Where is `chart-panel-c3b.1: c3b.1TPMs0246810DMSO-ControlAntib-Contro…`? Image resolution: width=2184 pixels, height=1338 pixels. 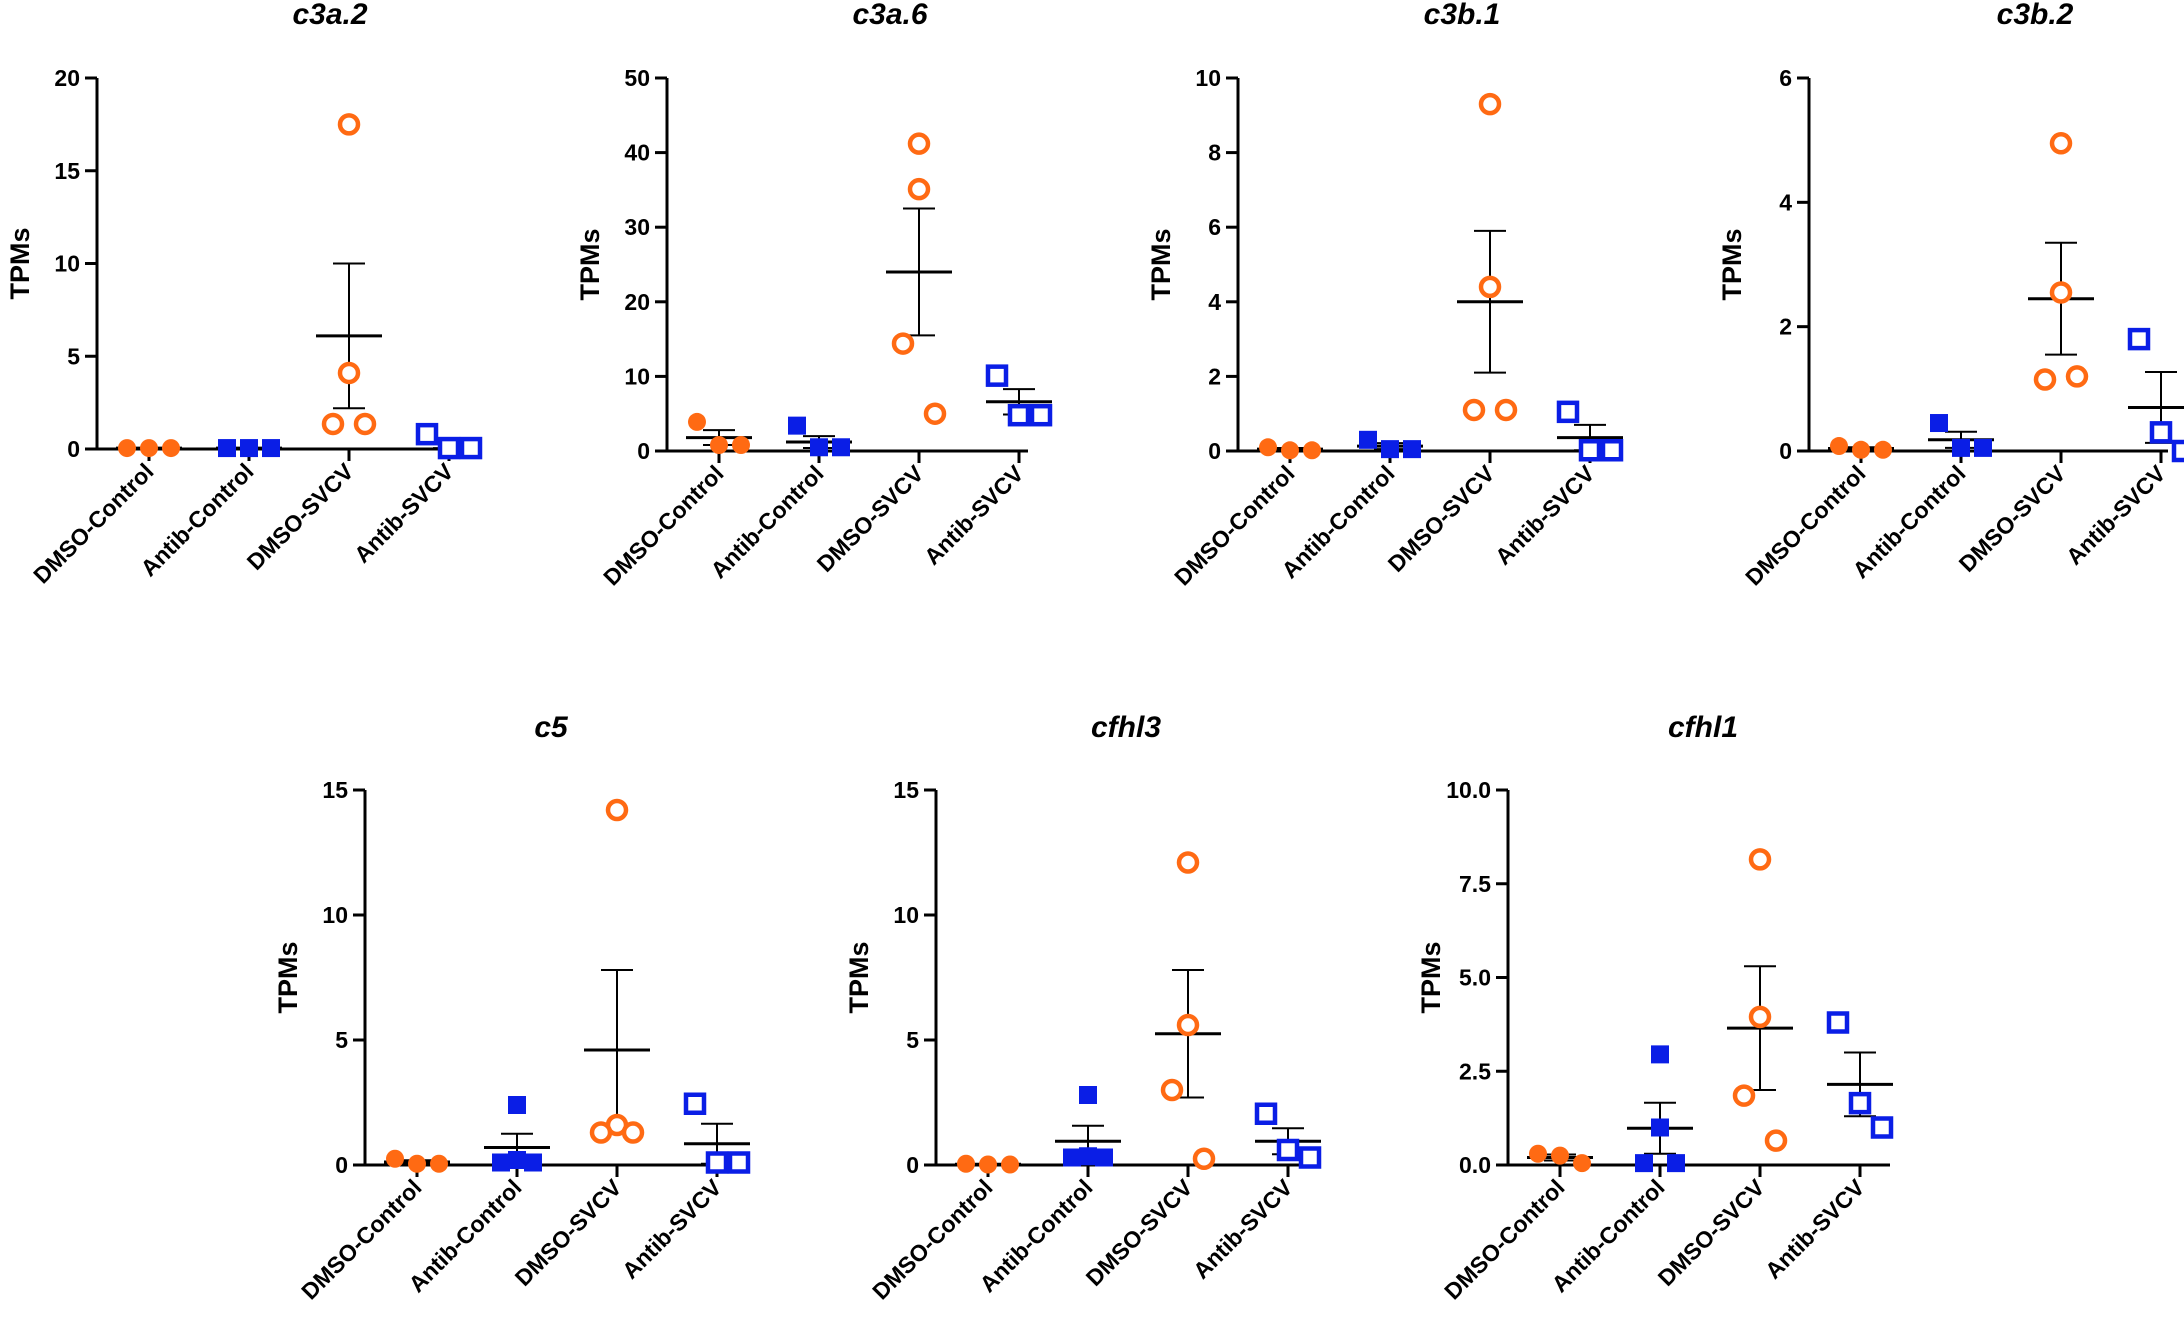
chart-panel-c3b.1: c3b.1TPMs0246810DMSO-ControlAntib-Contro… is located at coordinates (1385, 295).